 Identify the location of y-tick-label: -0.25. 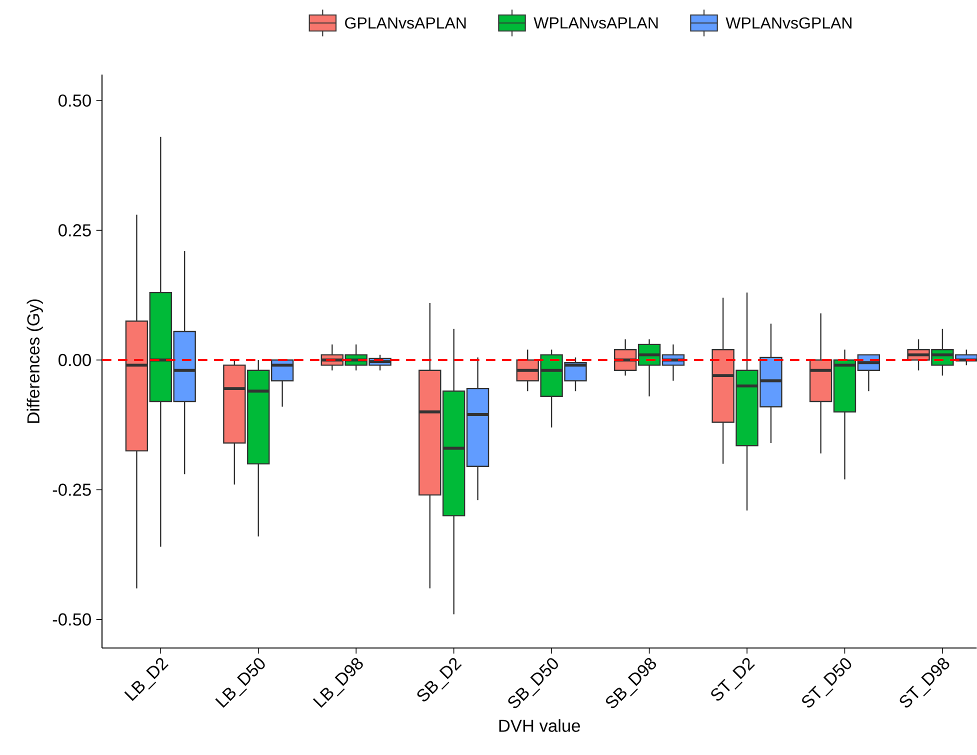
(71, 490).